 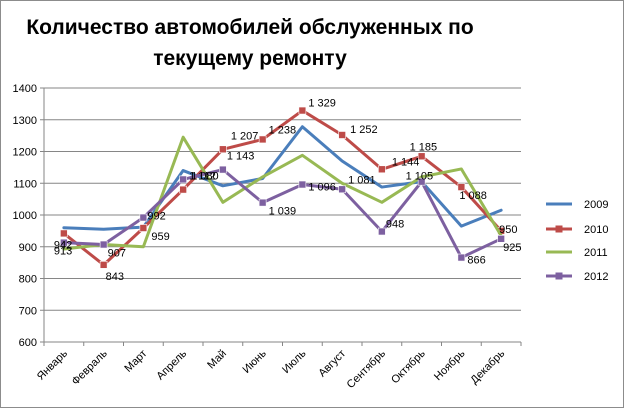 I want to click on x-tick-label: Сентябрь, so click(x=367, y=369).